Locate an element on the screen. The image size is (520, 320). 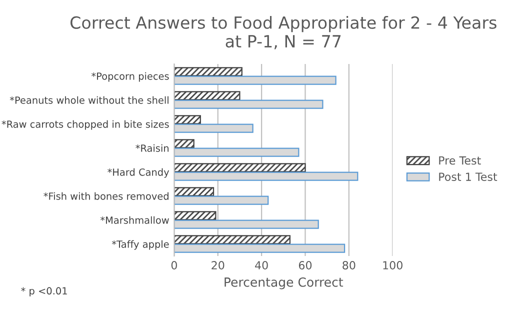
y-tick-label: *Popcorn pieces is located at coordinates (130, 77).